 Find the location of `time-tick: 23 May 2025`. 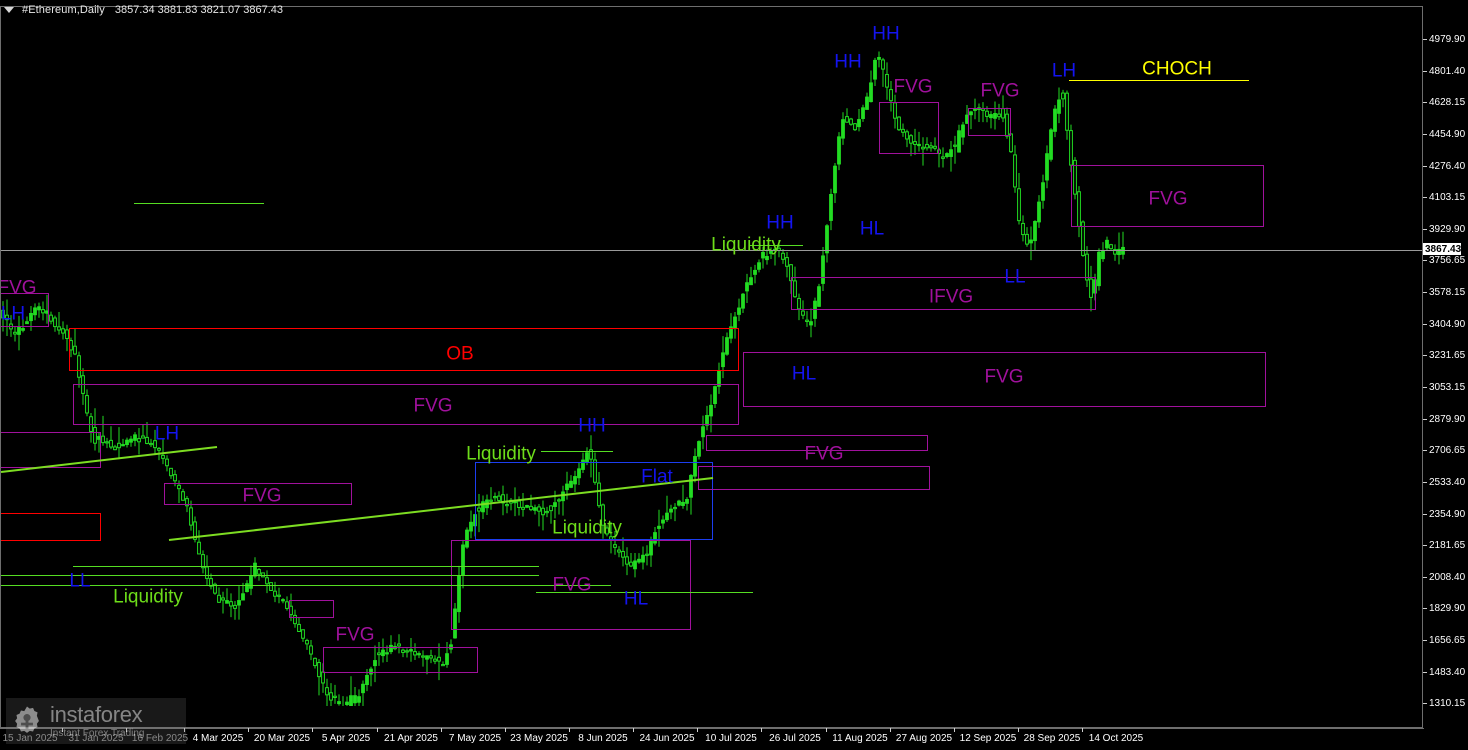

time-tick: 23 May 2025 is located at coordinates (539, 738).